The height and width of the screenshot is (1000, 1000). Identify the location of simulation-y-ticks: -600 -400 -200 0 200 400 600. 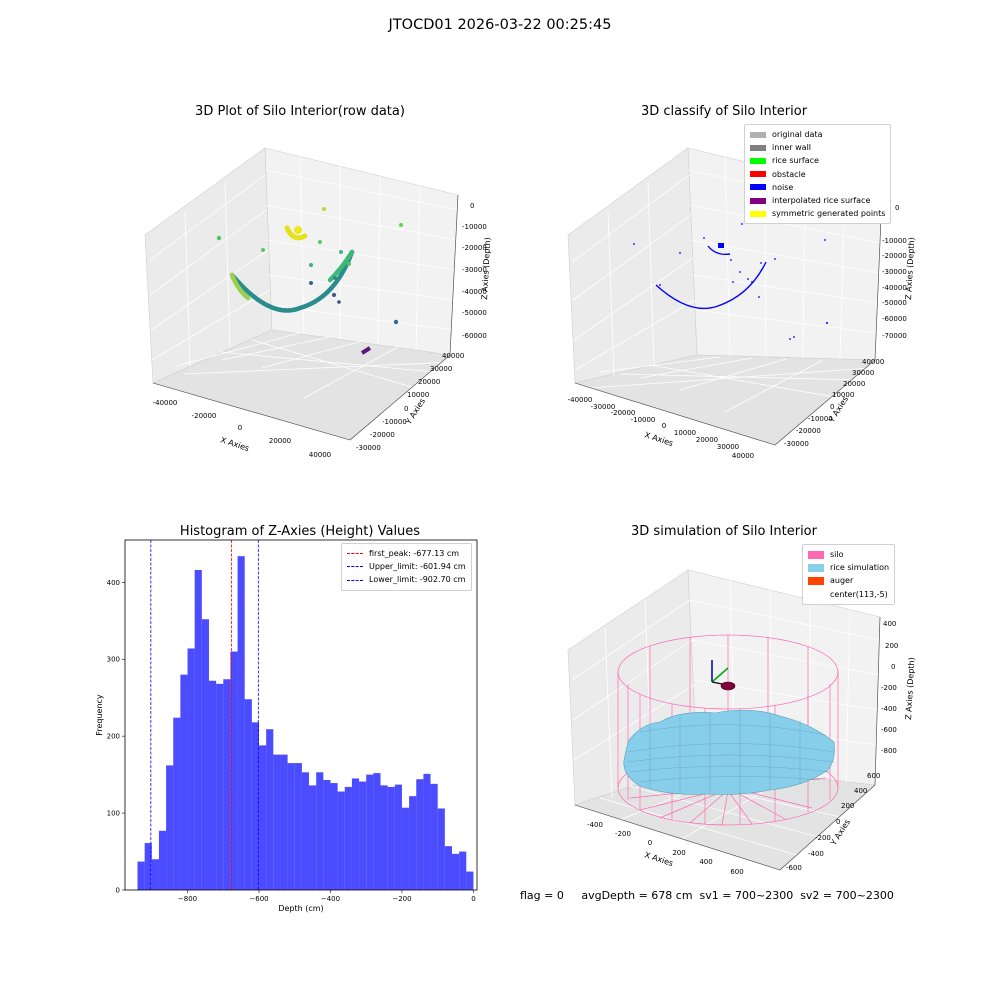
(833, 822).